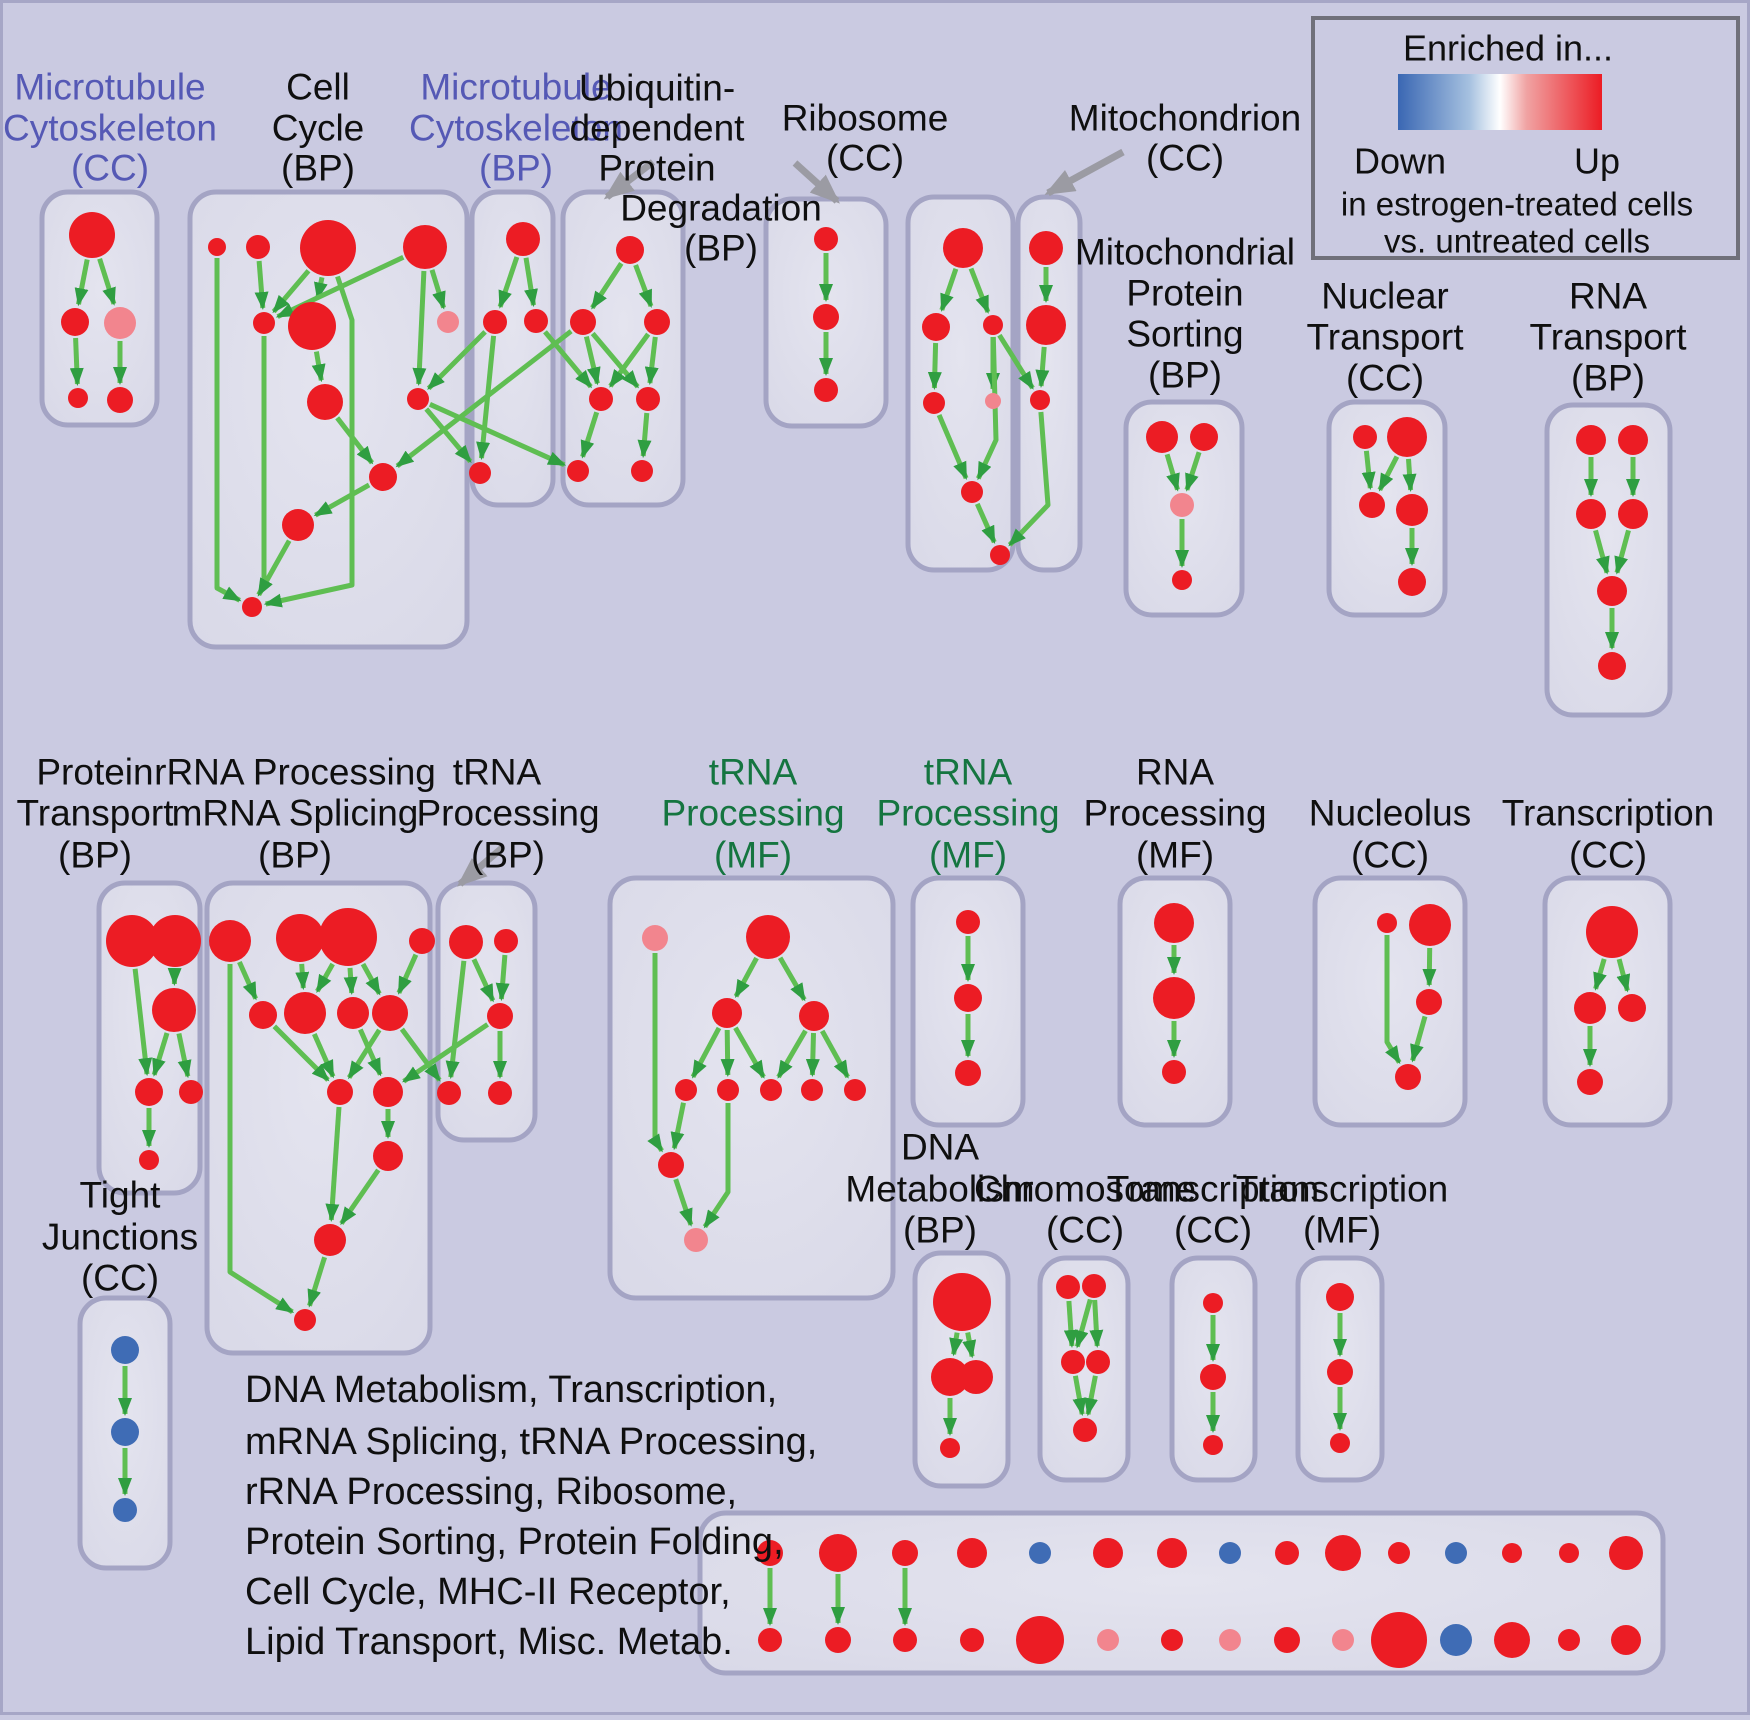 This screenshot has width=1750, height=1720. Describe the element at coordinates (1213, 1377) in the screenshot. I see `graph-node-f2` at that location.